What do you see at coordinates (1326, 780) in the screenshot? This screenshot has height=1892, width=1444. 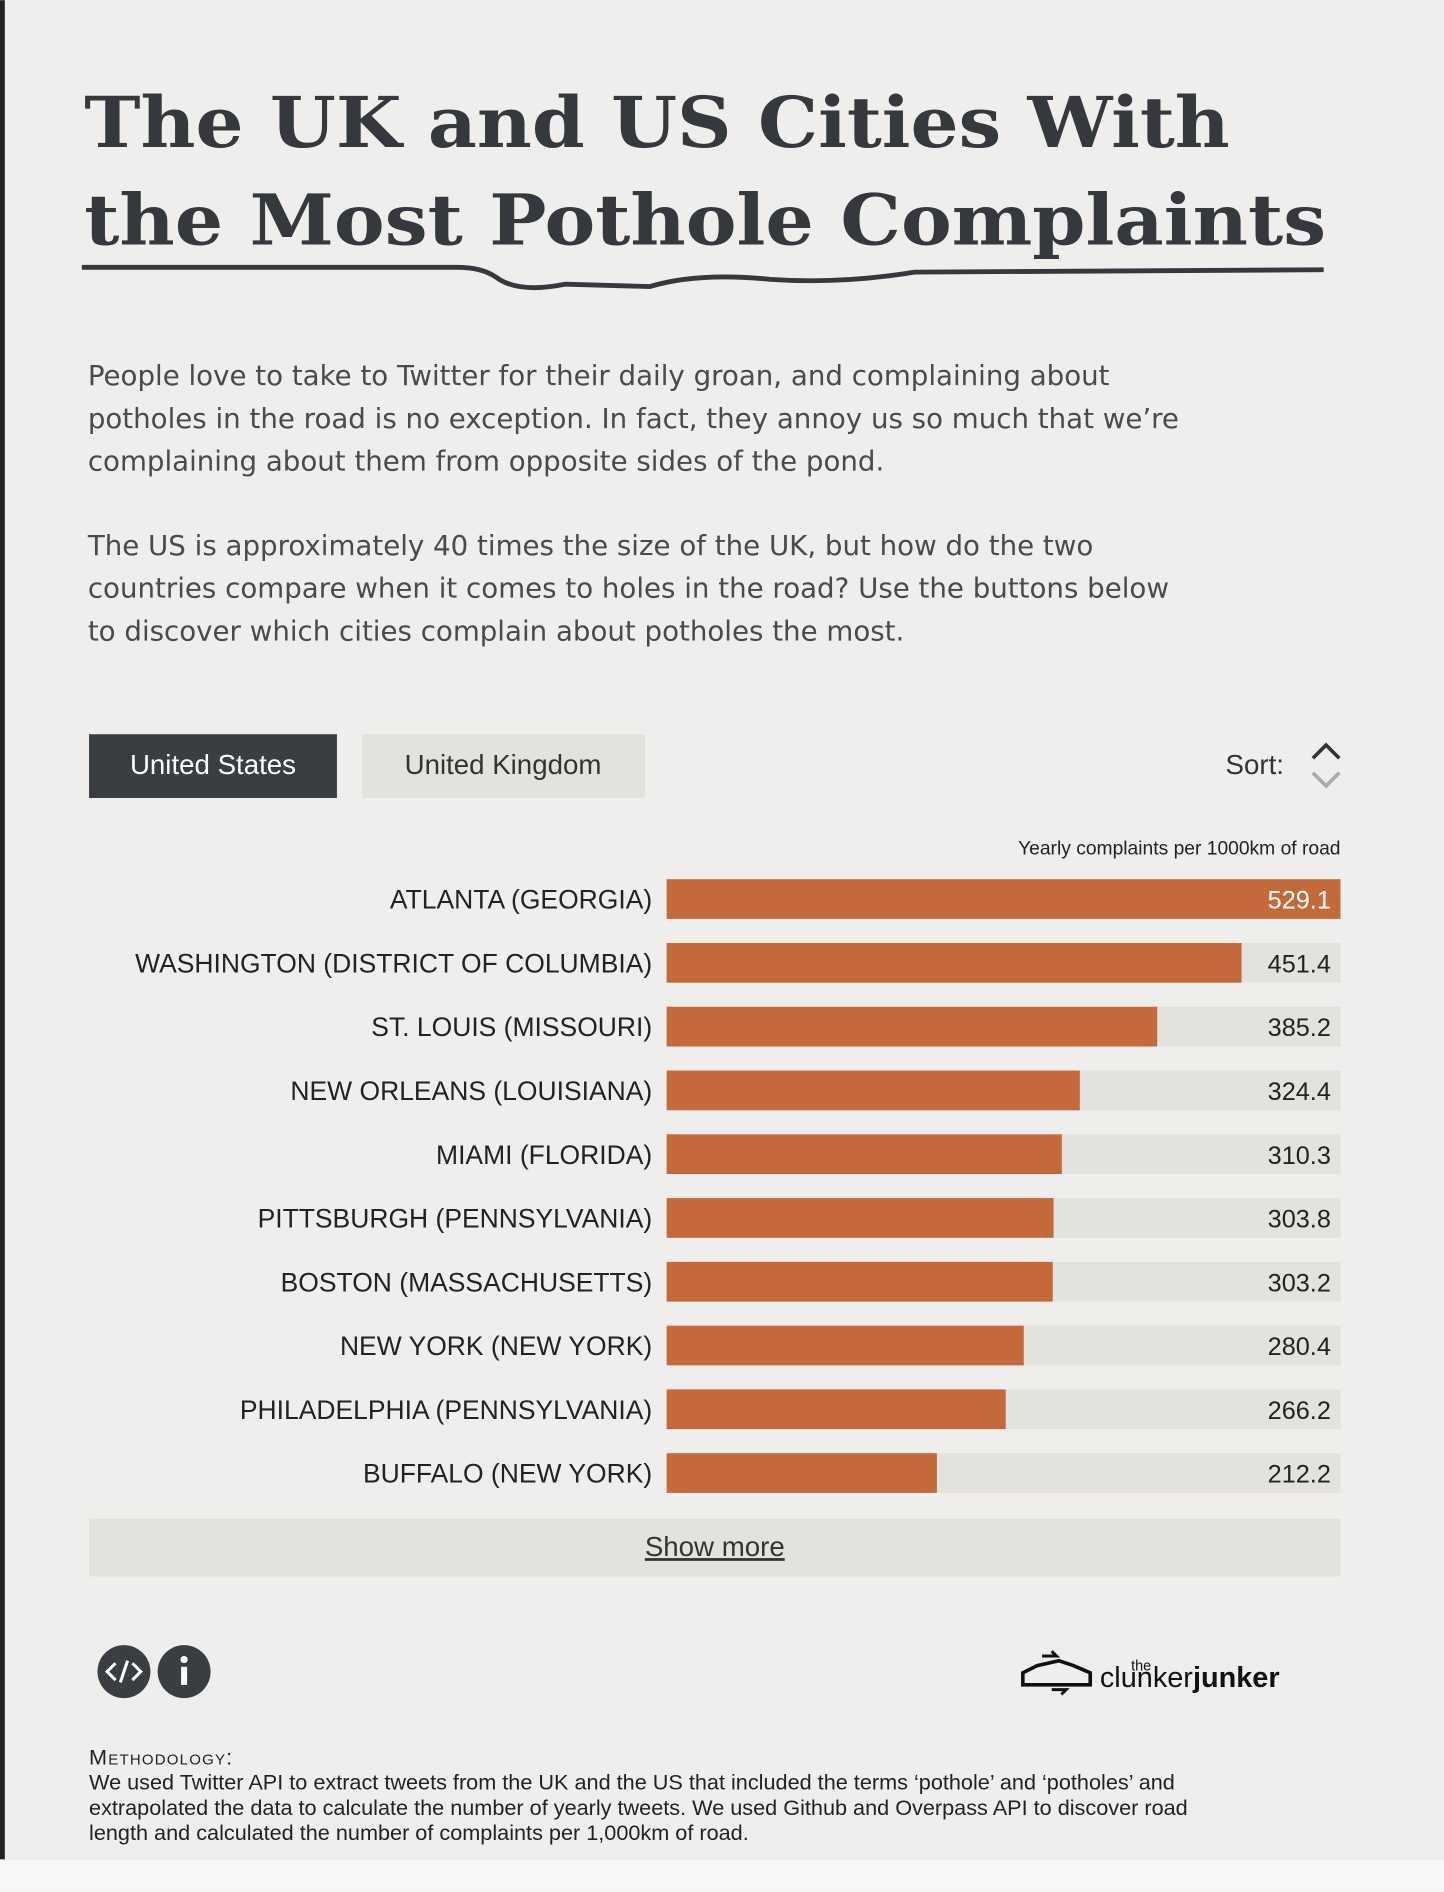 I see `sort-down` at bounding box center [1326, 780].